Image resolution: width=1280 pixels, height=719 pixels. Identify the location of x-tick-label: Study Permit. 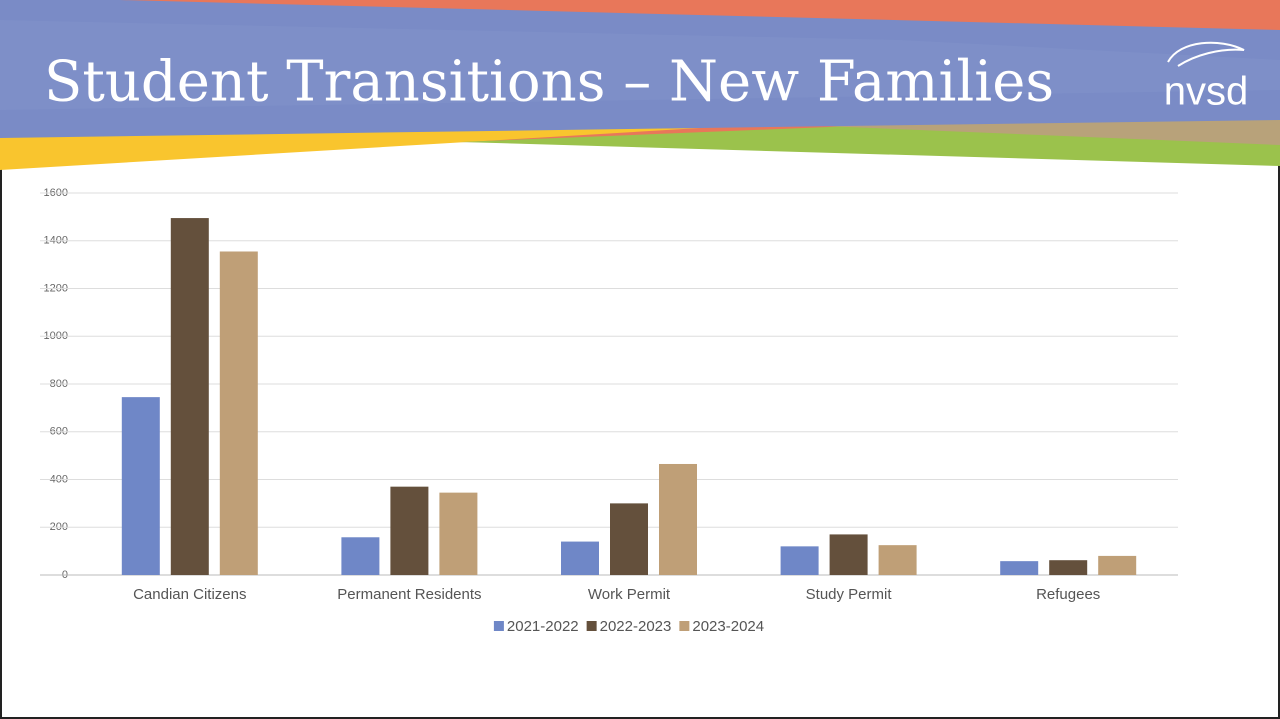
(849, 594).